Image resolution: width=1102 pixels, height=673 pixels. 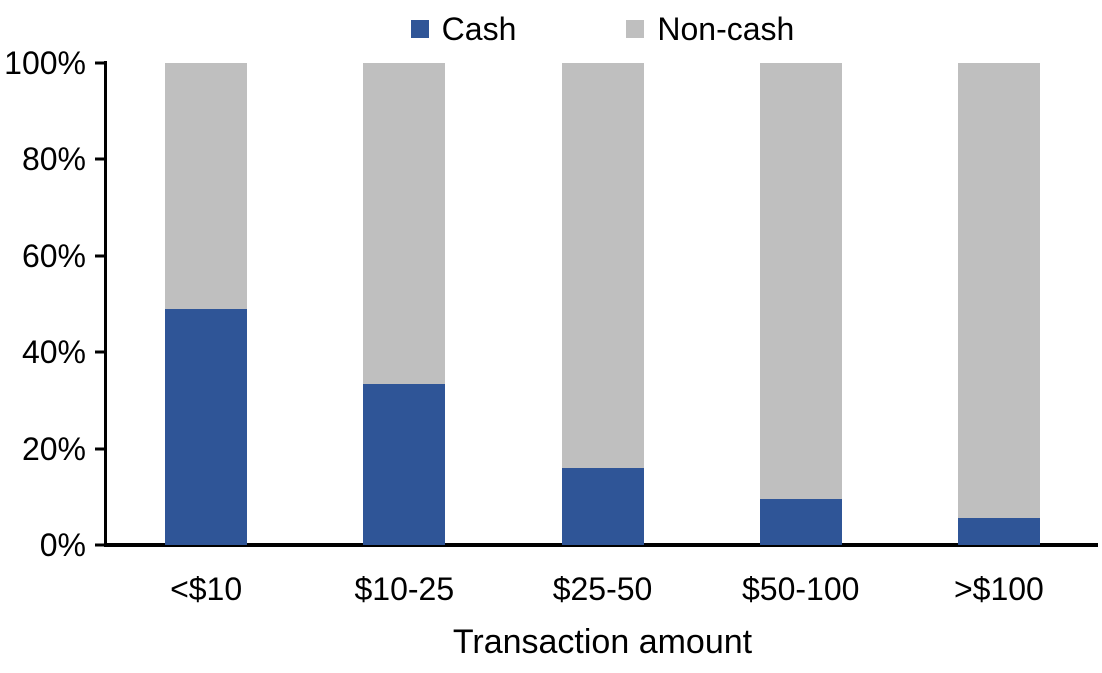 What do you see at coordinates (62, 545) in the screenshot?
I see `y-axis-tick-label: 0%` at bounding box center [62, 545].